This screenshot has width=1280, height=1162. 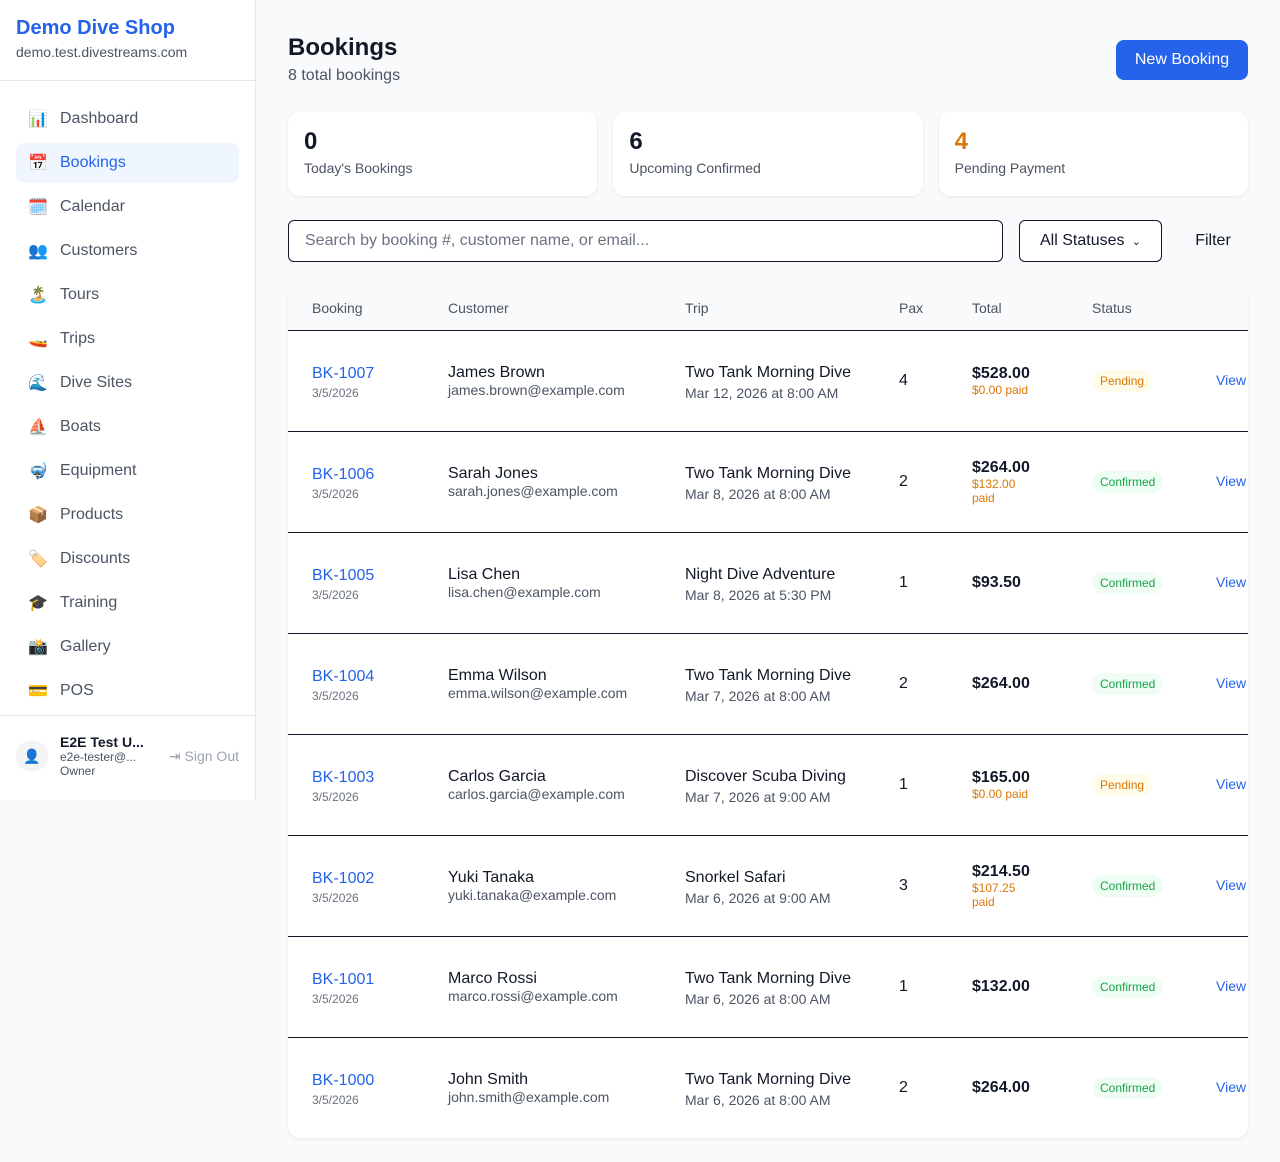 I want to click on sign-out-button: ⇥ Sign Out, so click(x=204, y=756).